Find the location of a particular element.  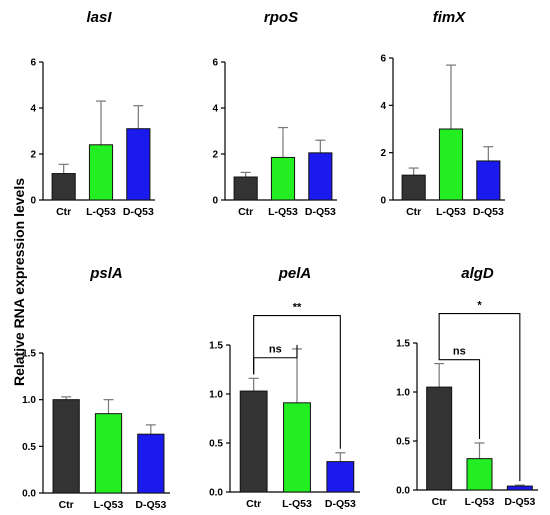

significance-label: ** is located at coordinates (297, 308).